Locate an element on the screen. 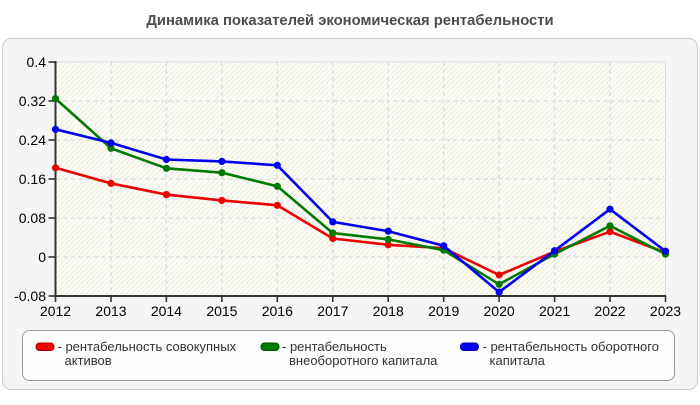  svg-text: 2019 is located at coordinates (443, 311).